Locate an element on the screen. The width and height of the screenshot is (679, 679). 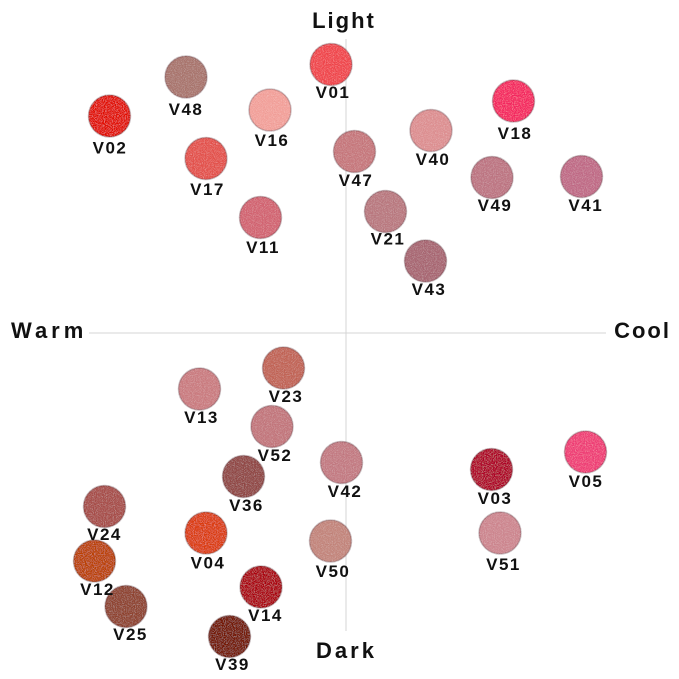
svg-text: V11 is located at coordinates (263, 247).